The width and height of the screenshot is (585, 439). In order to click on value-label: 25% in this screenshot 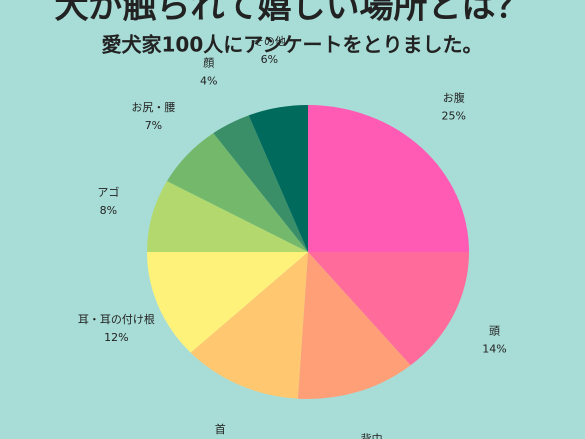, I will do `click(453, 115)`.